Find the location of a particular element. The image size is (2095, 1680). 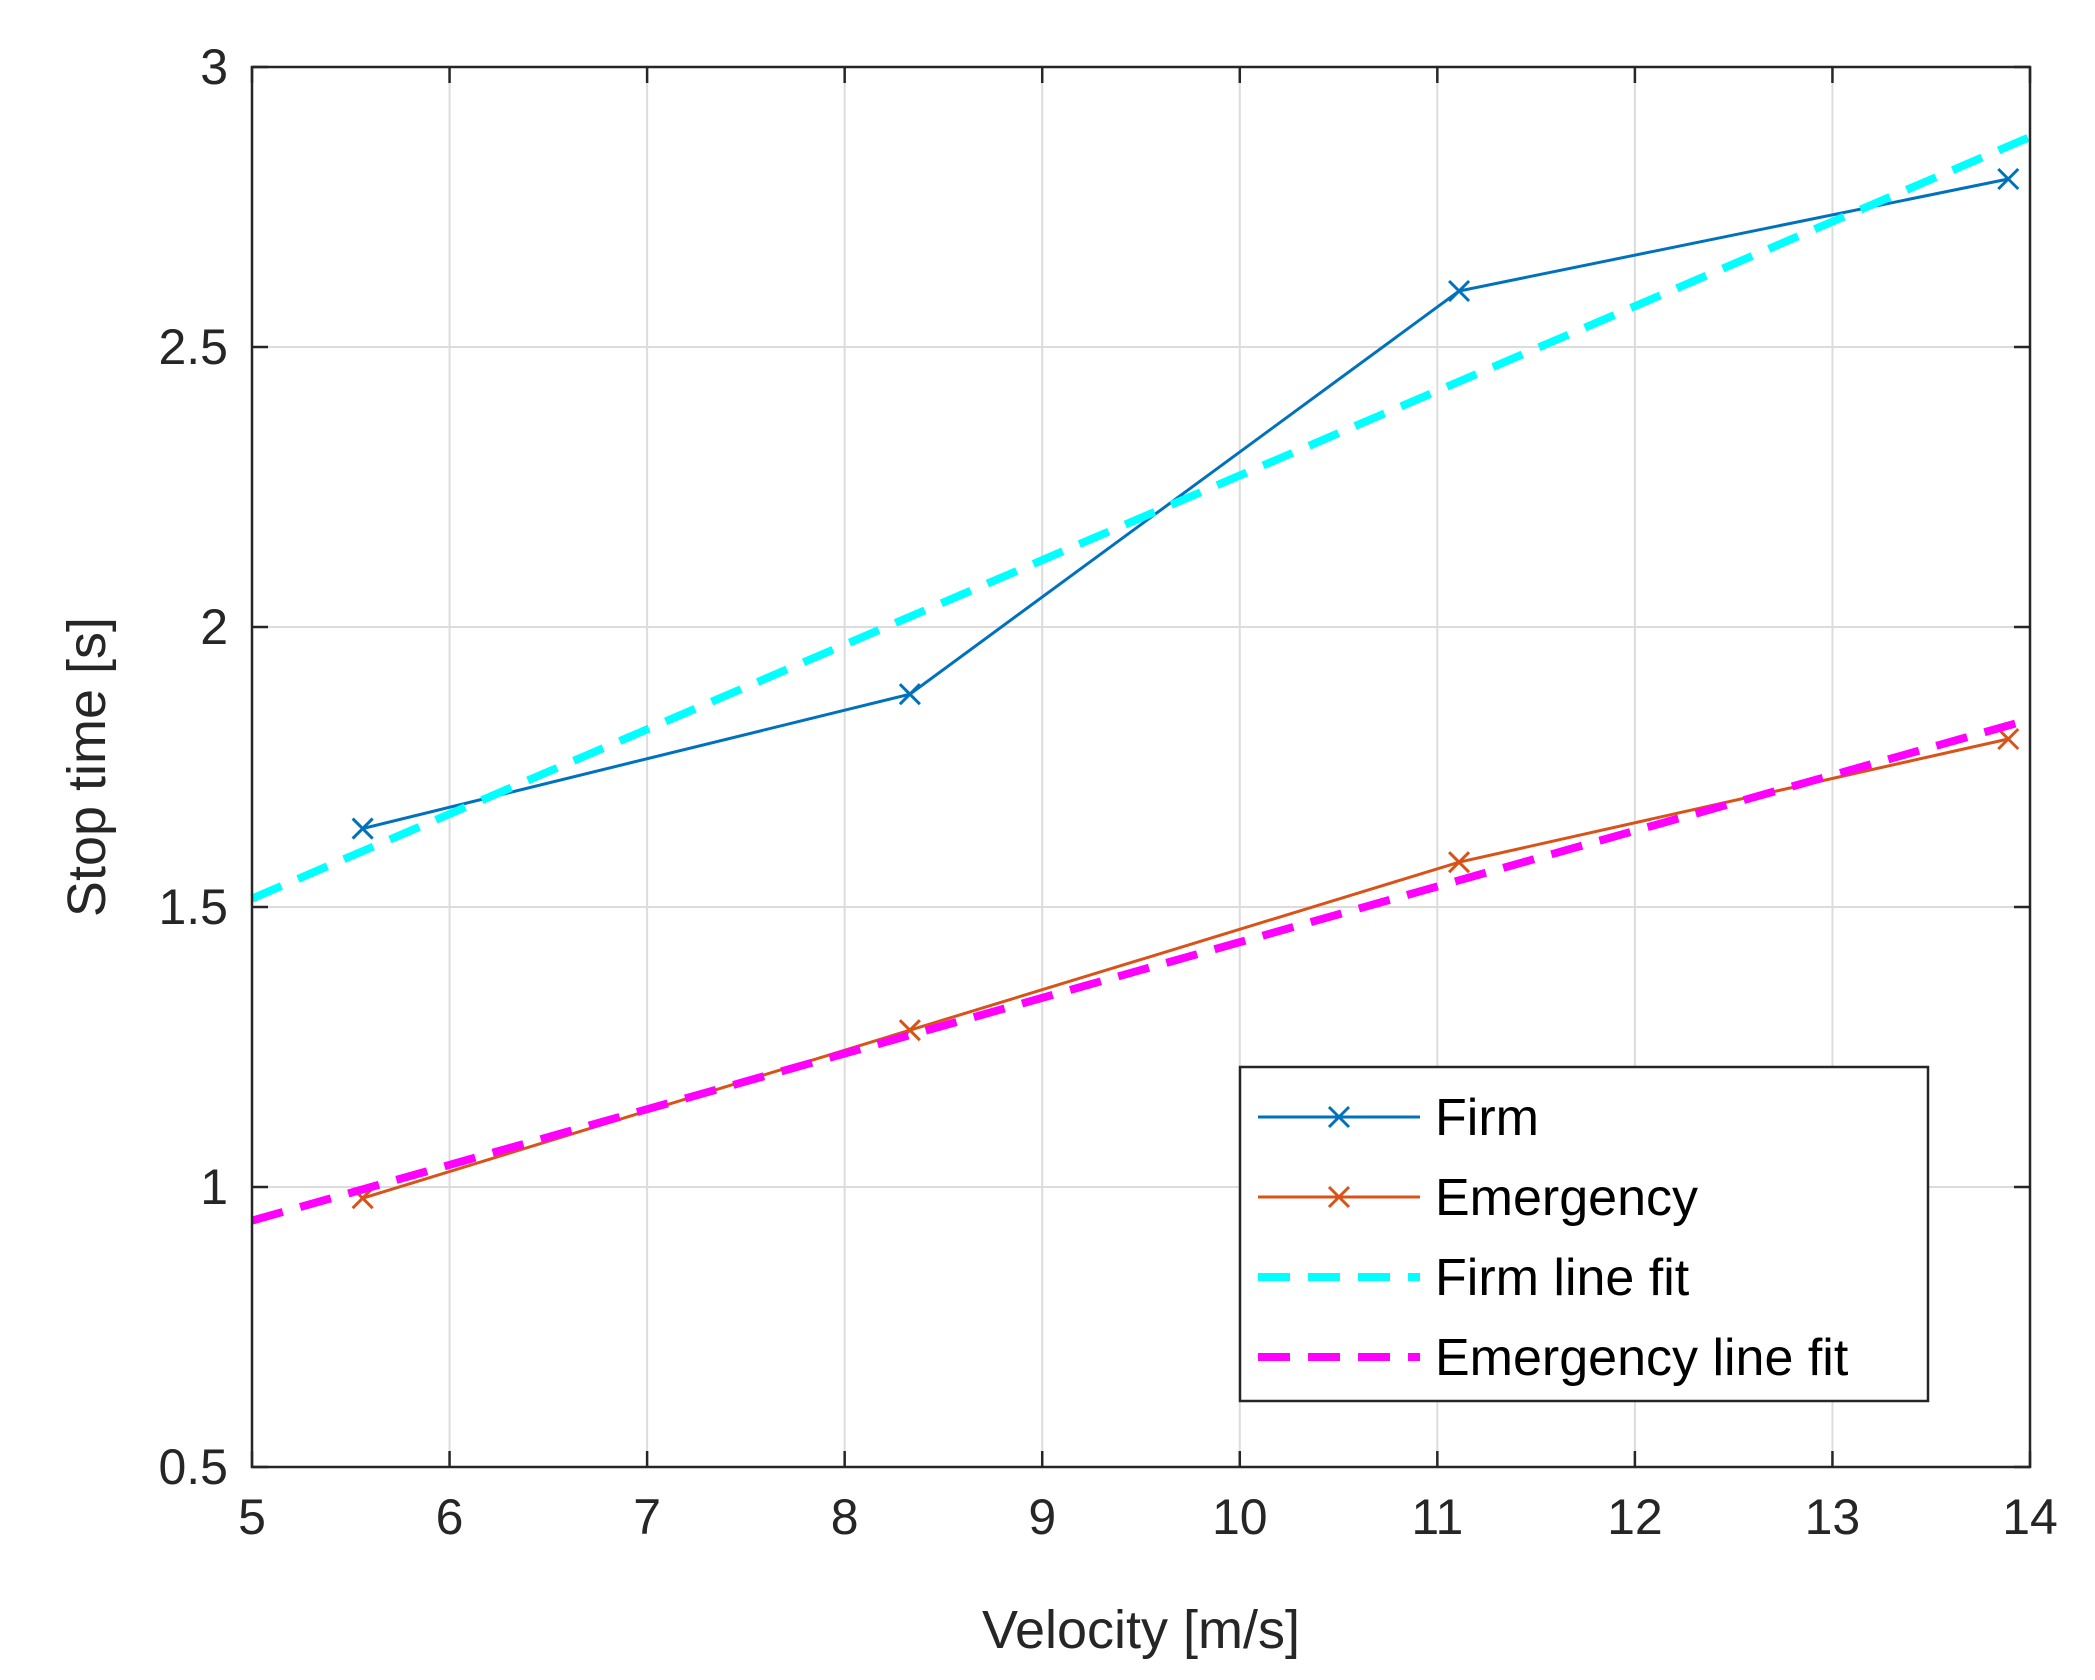

legend-label-firm-line-fit: Firm line fit is located at coordinates (1562, 1278).